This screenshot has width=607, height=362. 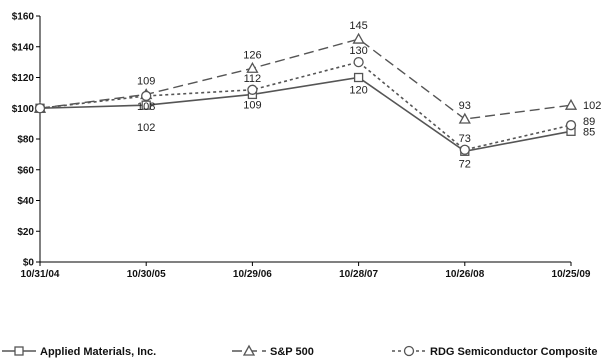 I want to click on x-tick-label: 10/28/07, so click(x=358, y=274).